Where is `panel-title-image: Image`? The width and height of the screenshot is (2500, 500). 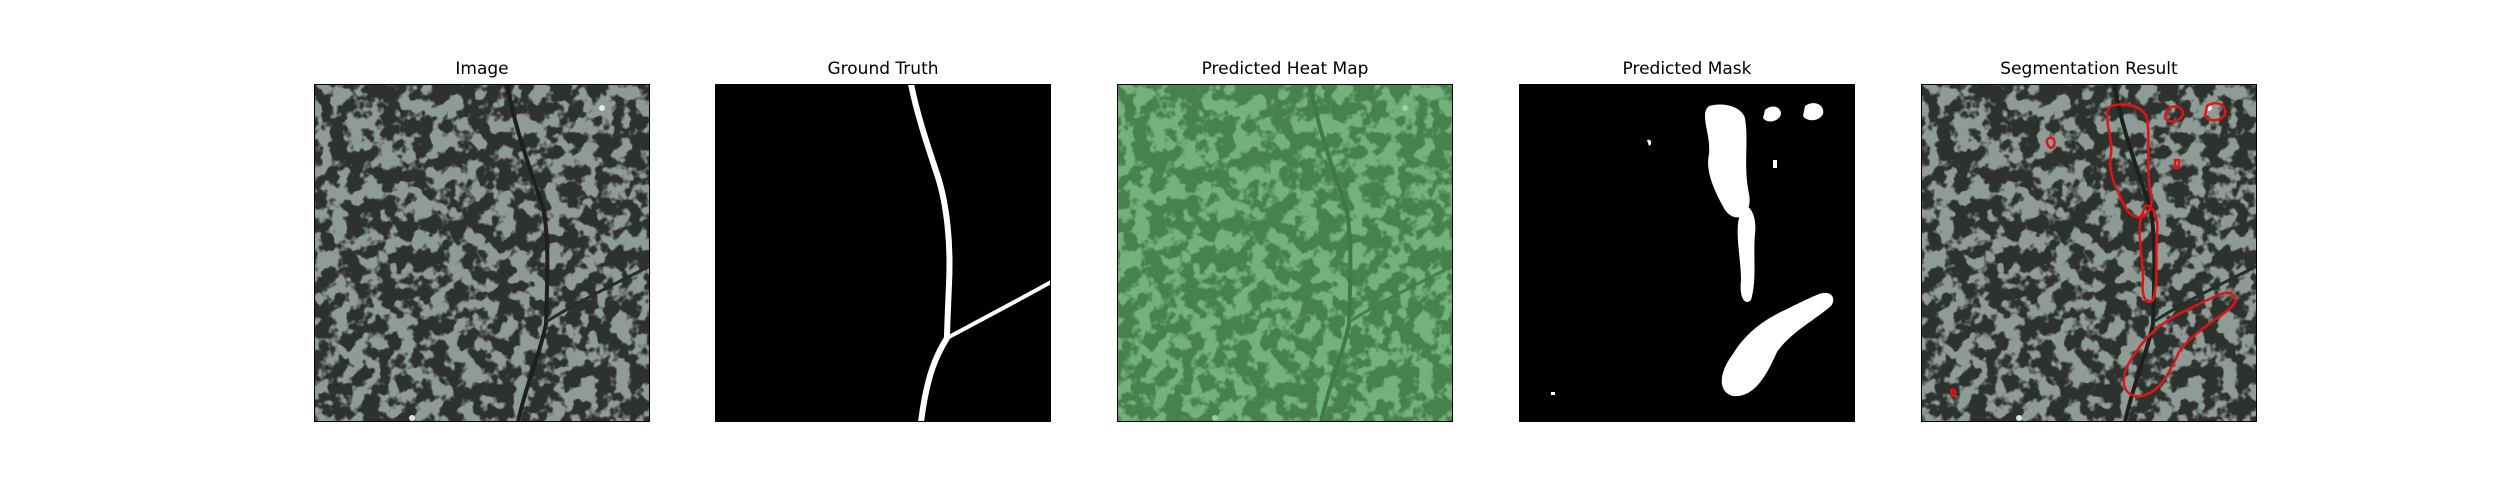 panel-title-image: Image is located at coordinates (482, 69).